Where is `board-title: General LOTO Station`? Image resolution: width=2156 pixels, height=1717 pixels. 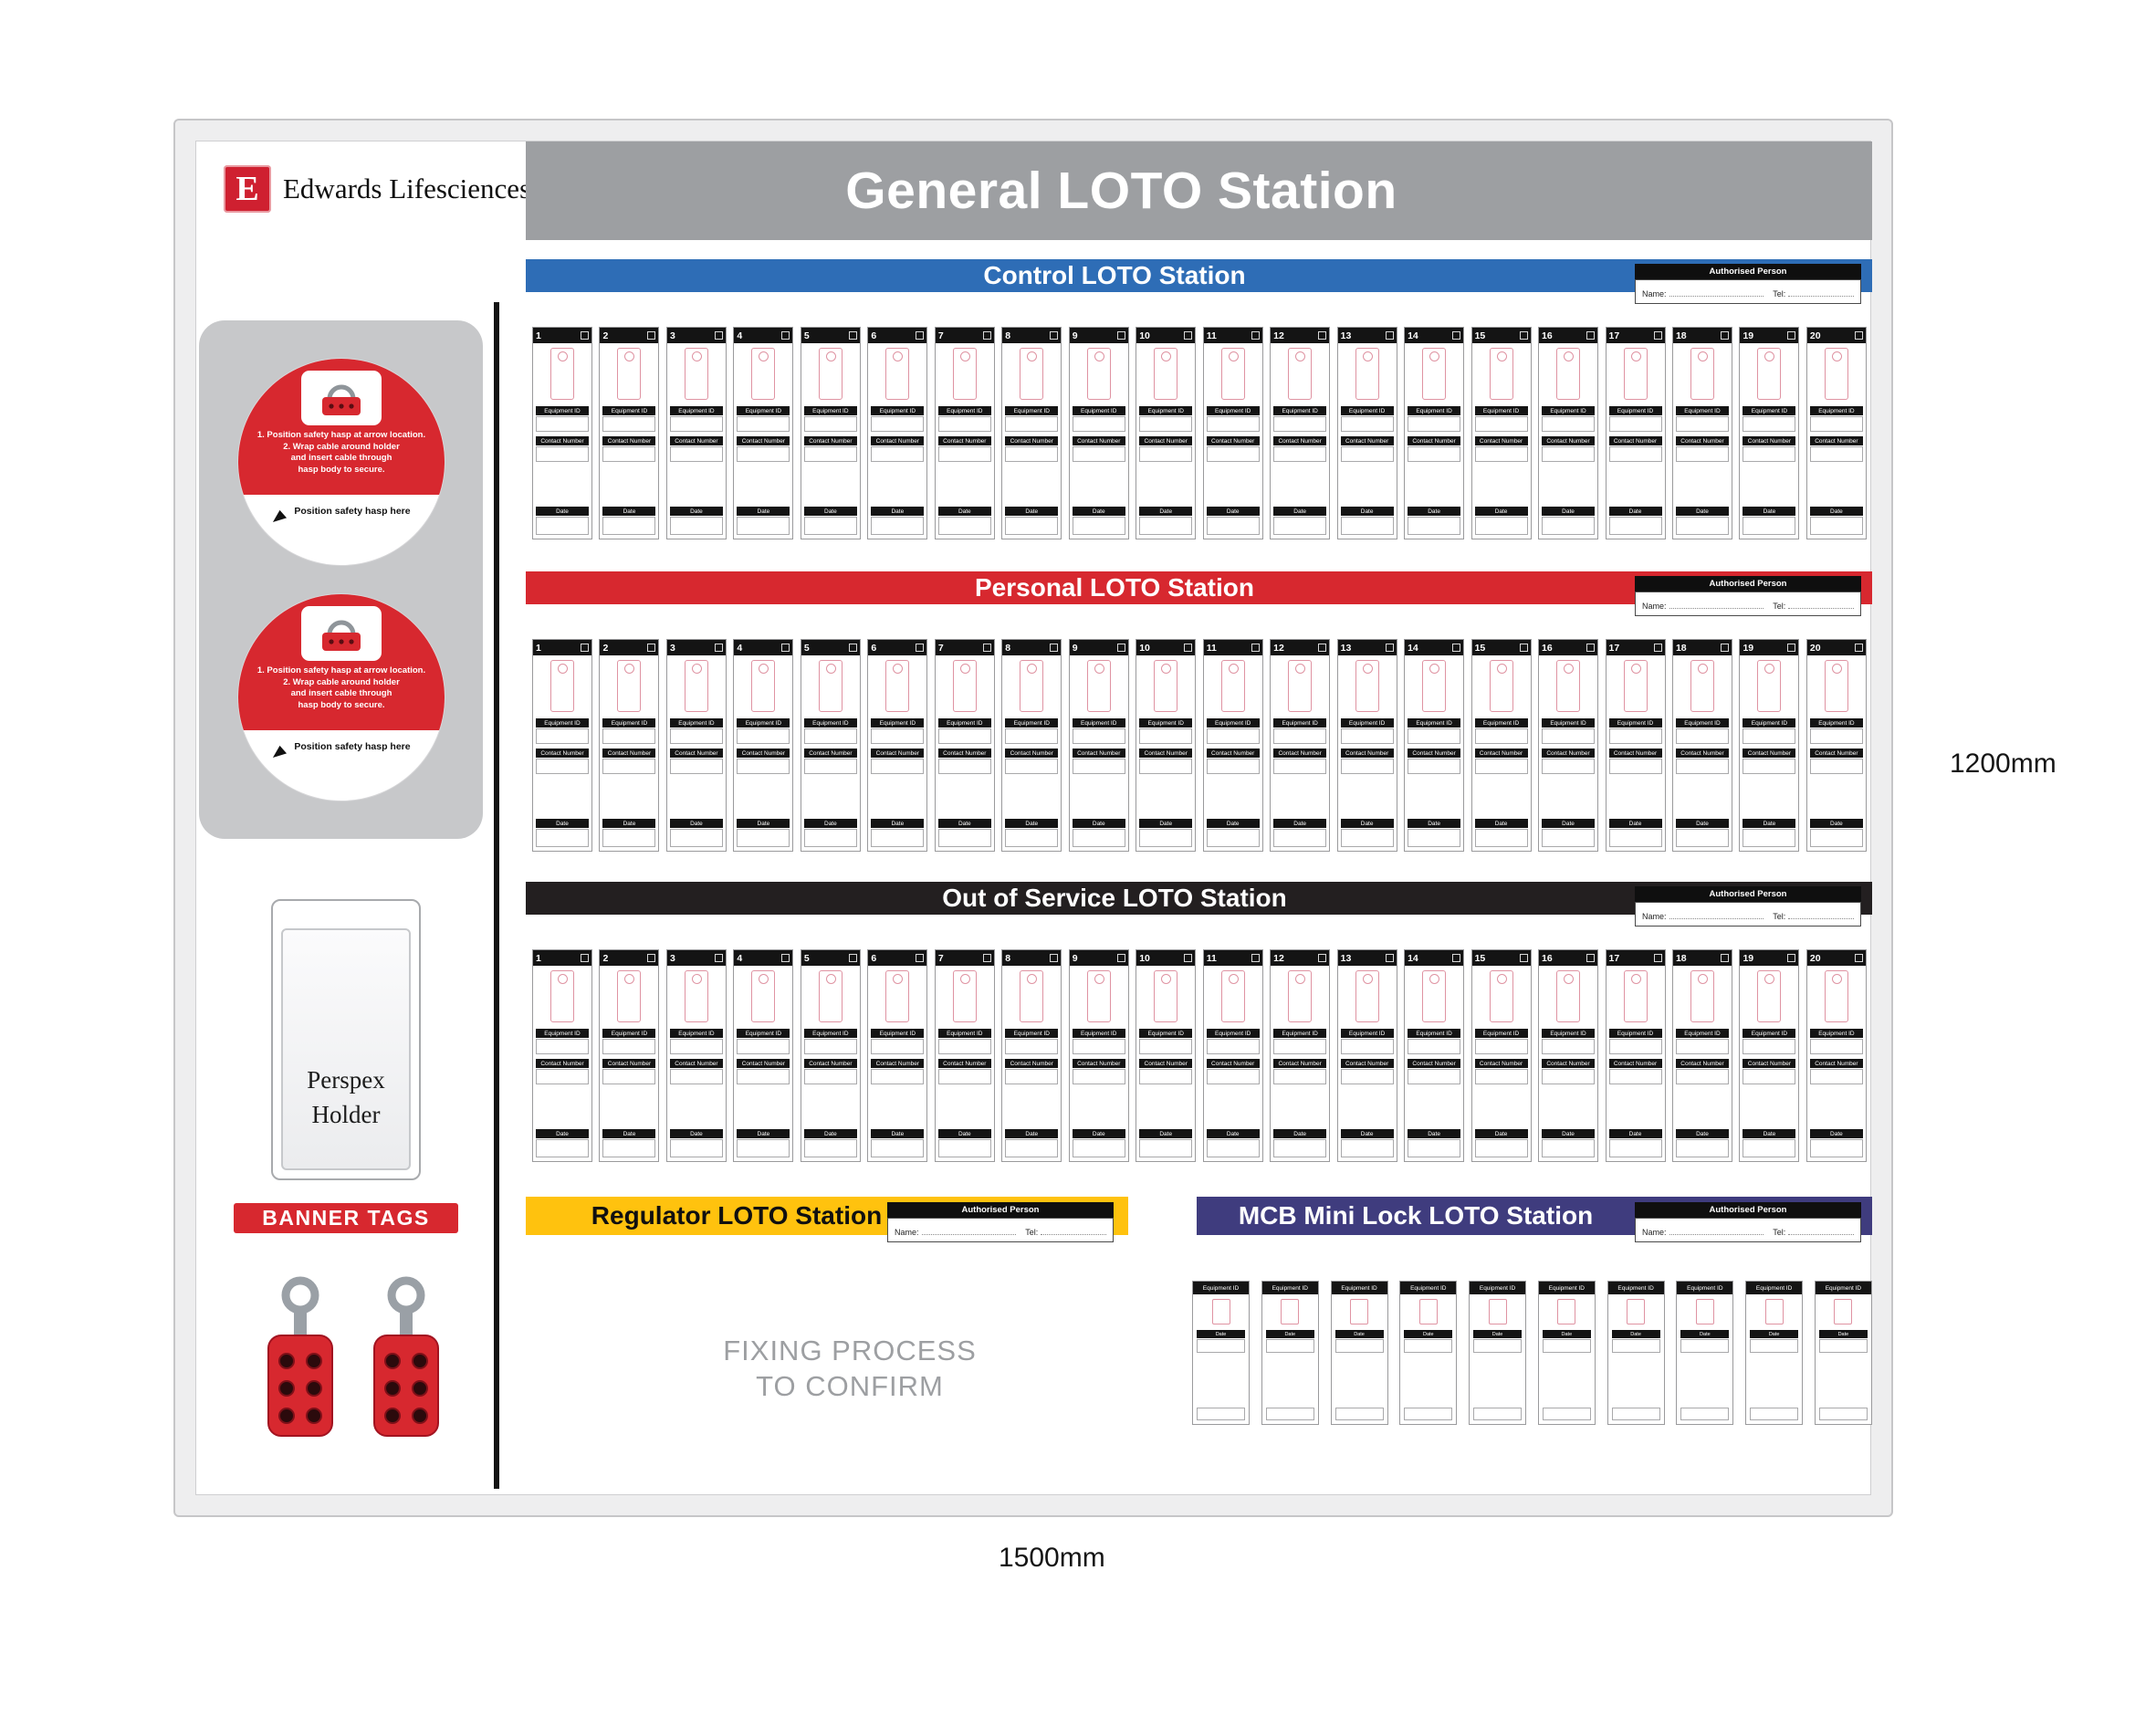 board-title: General LOTO Station is located at coordinates (1199, 190).